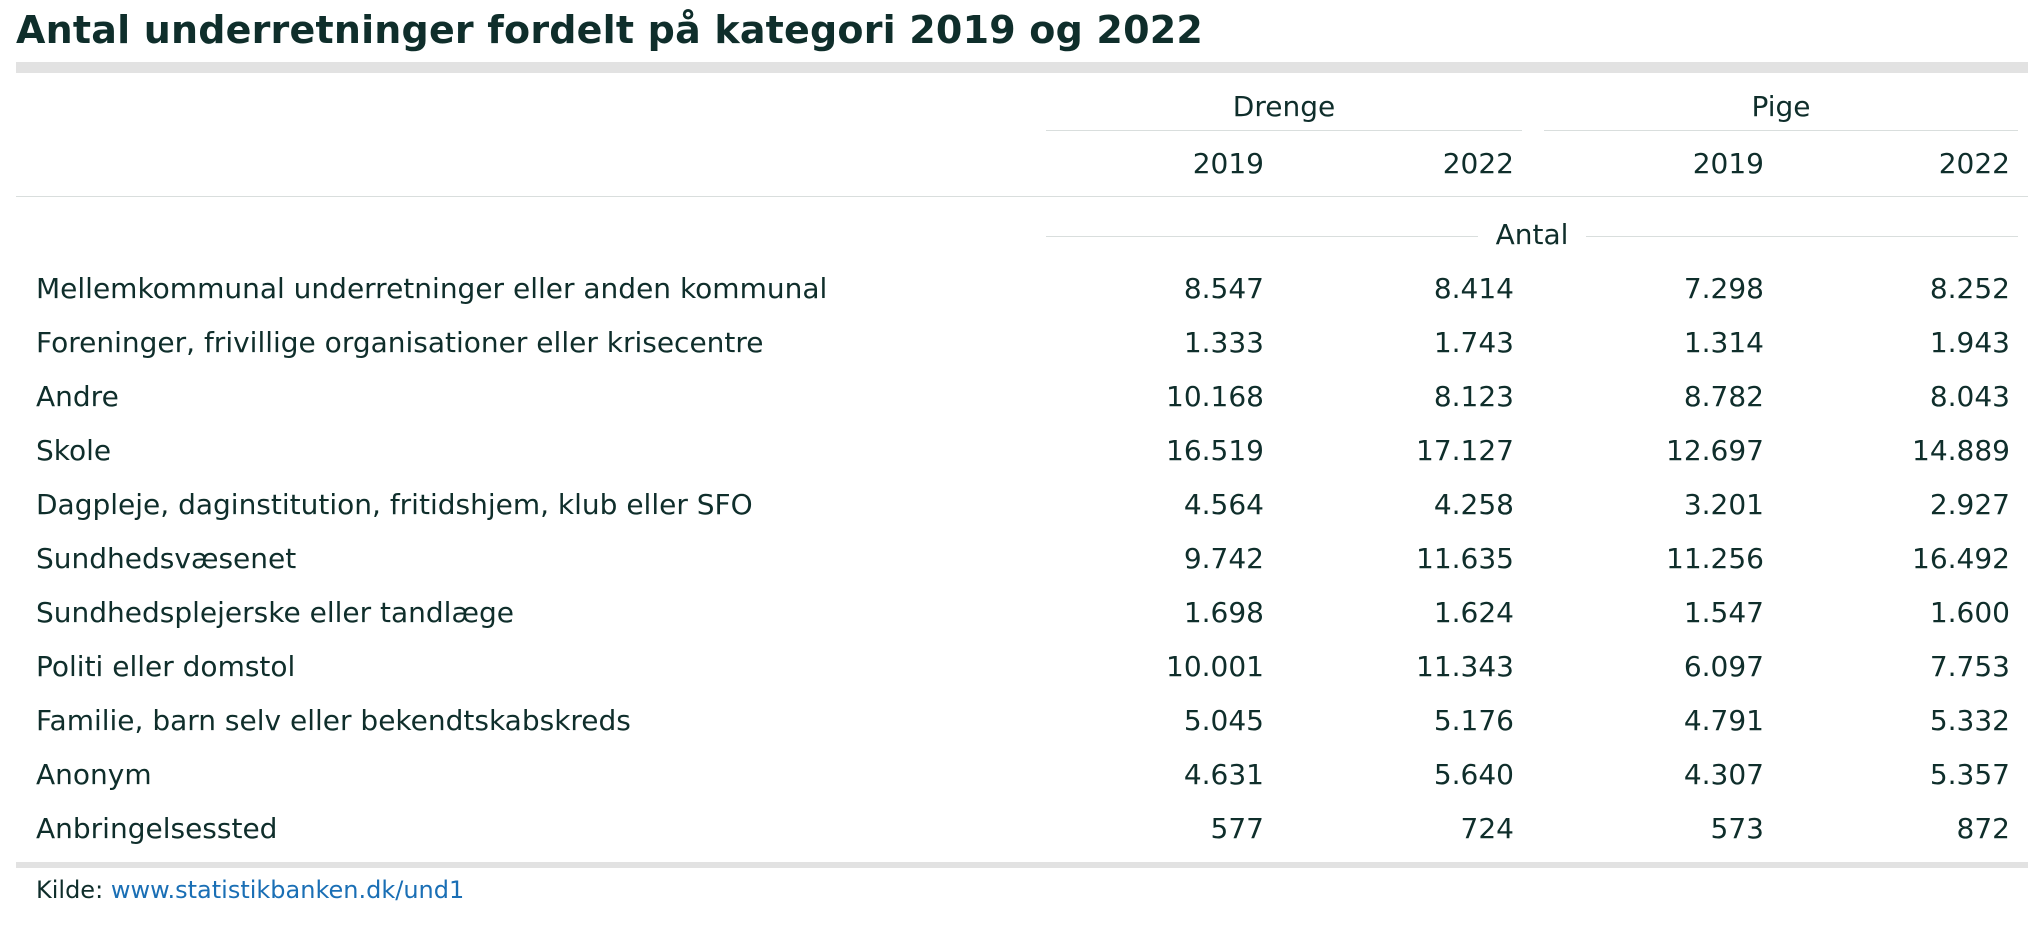 This screenshot has height=928, width=2044. Describe the element at coordinates (1473, 288) in the screenshot. I see `table-cell: 8.414` at that location.